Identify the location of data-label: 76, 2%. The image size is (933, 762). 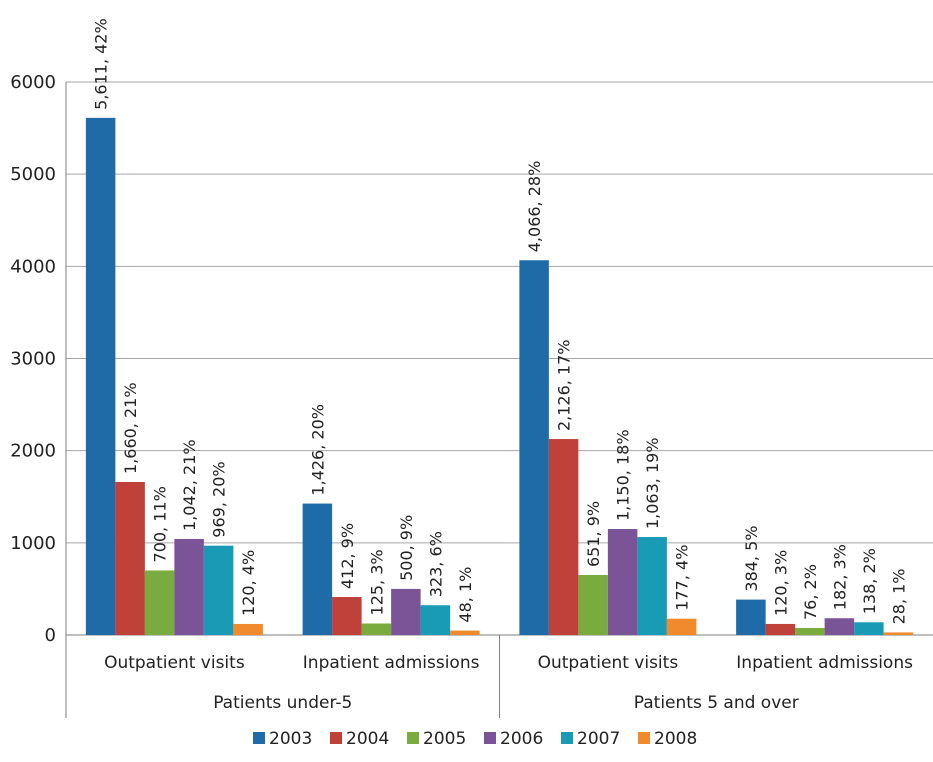
(810, 592).